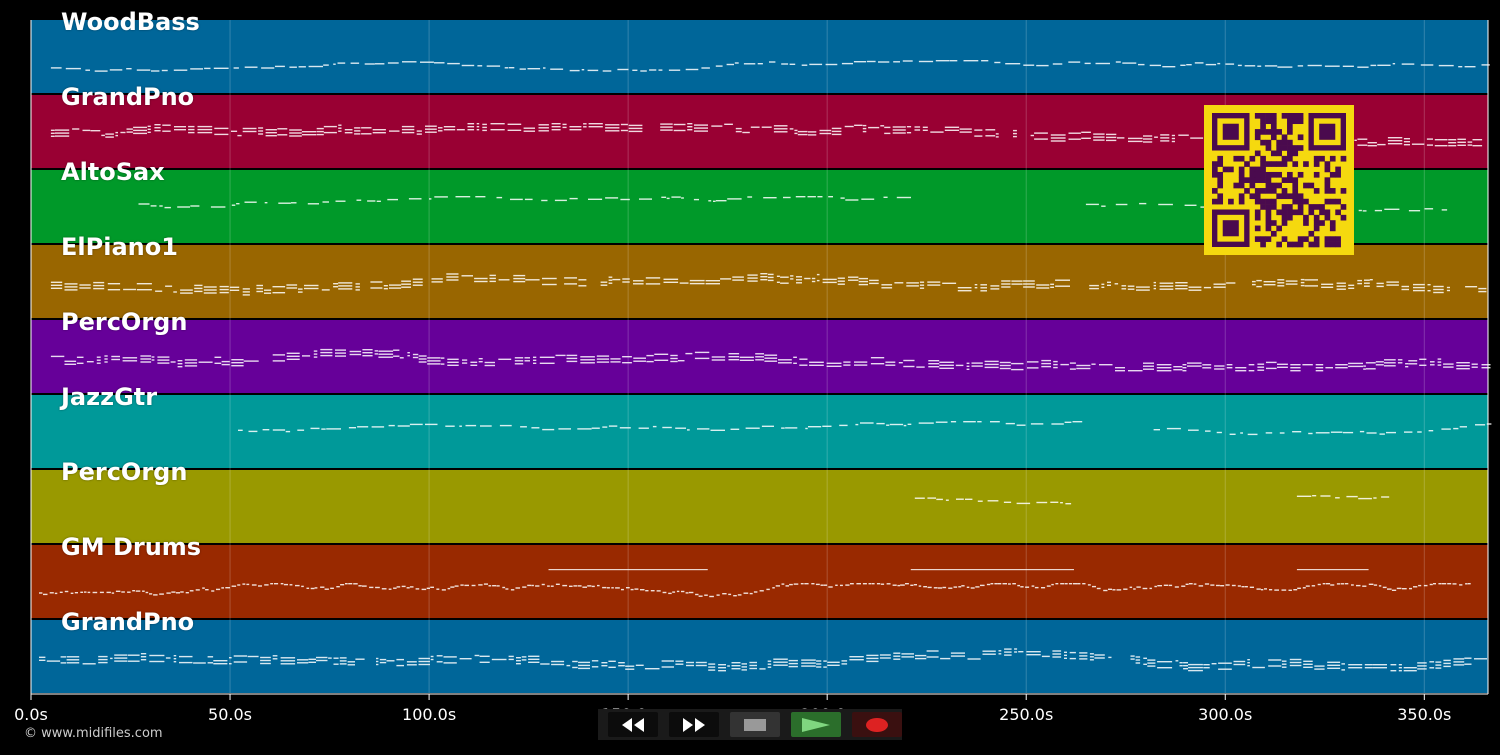  I want to click on play-icon, so click(816, 724).